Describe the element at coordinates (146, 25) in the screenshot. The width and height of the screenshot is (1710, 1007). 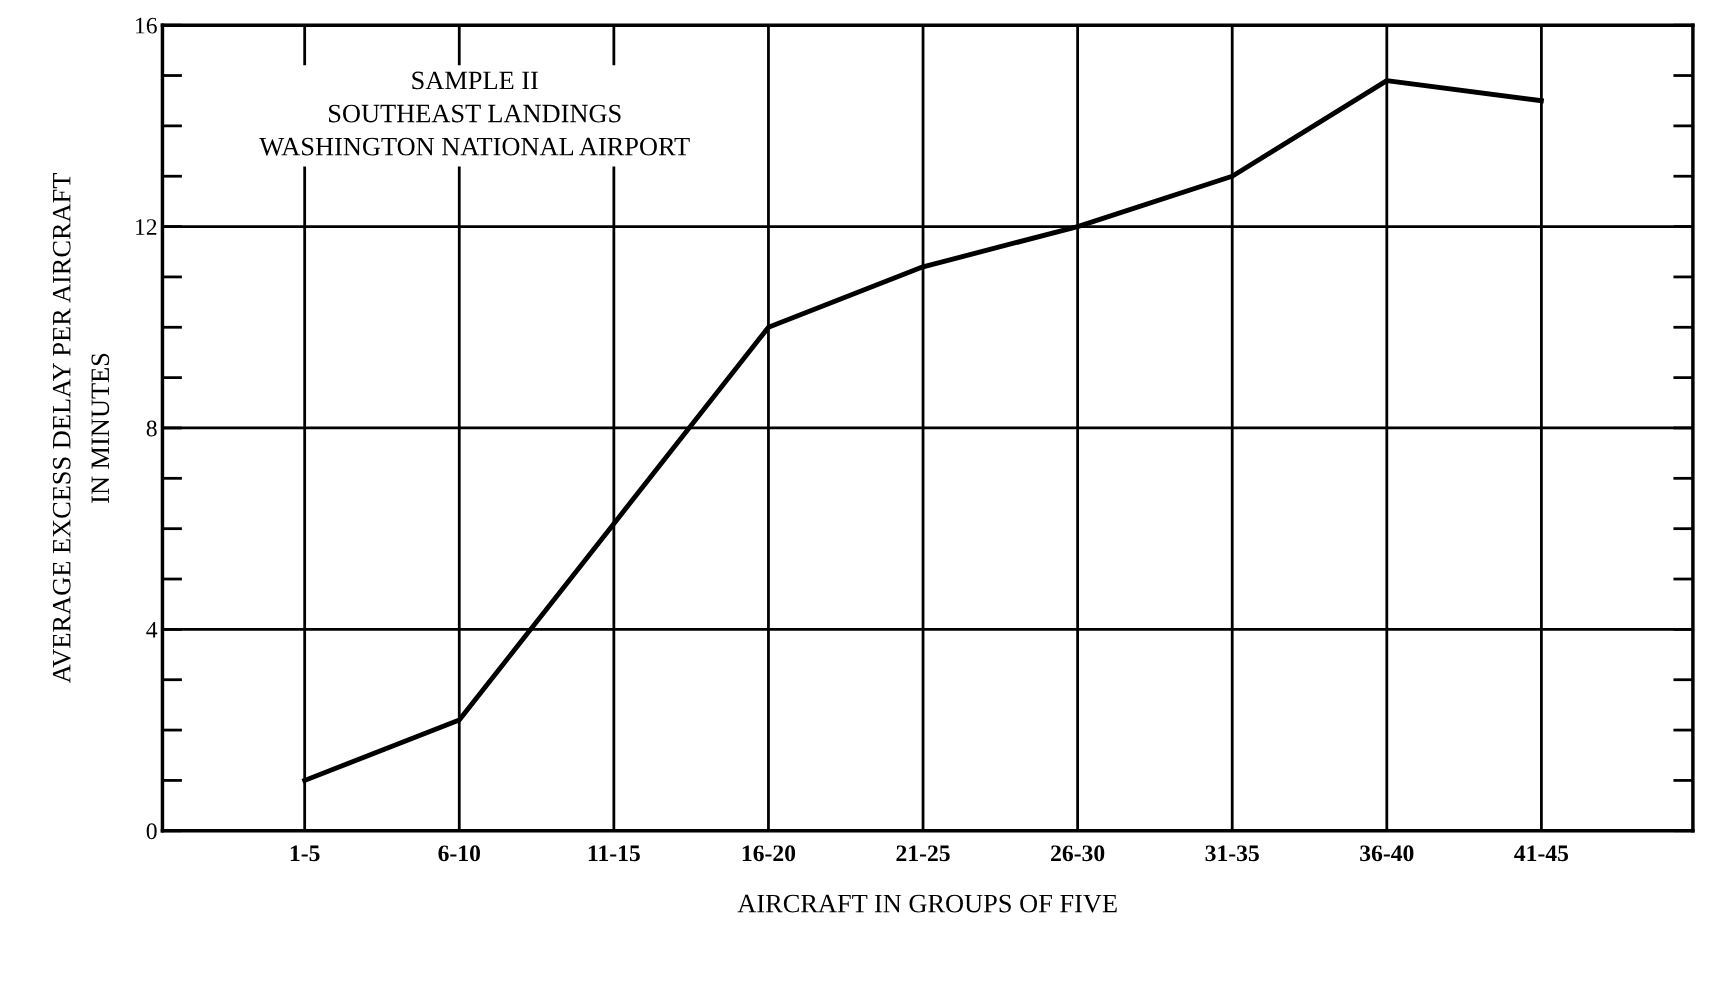
I see `y-tick-label: 16` at that location.